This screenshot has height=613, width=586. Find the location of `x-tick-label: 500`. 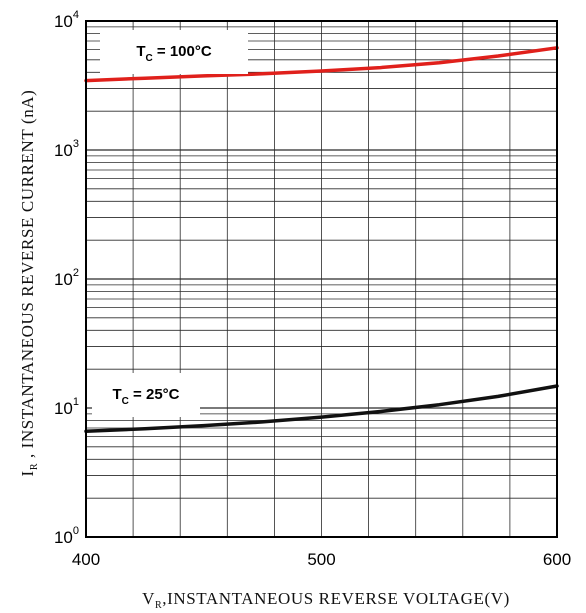

x-tick-label: 500 is located at coordinates (321, 559).